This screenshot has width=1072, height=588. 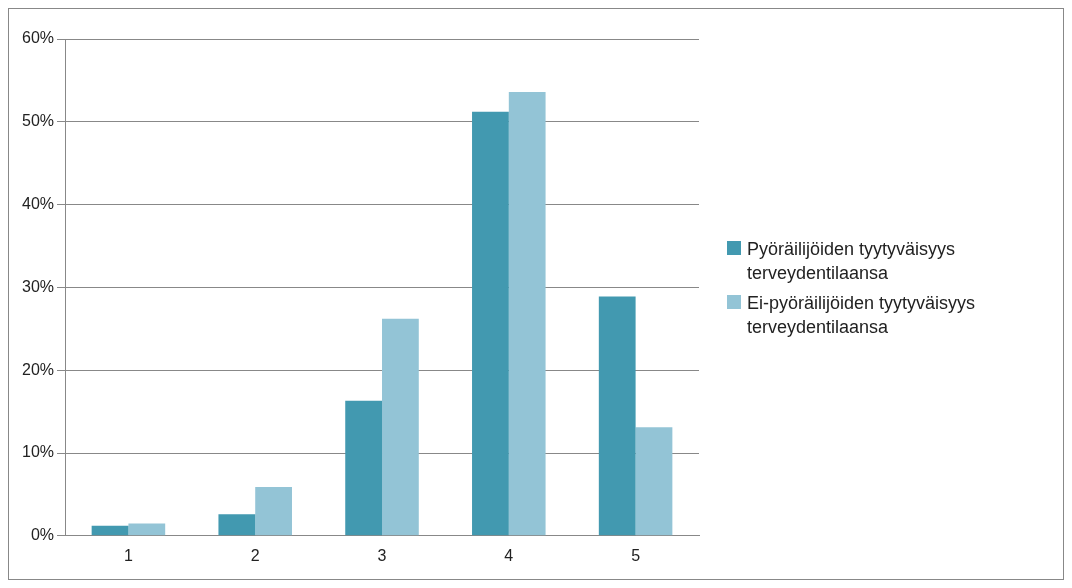 What do you see at coordinates (38, 38) in the screenshot?
I see `y-tick-label: 60%` at bounding box center [38, 38].